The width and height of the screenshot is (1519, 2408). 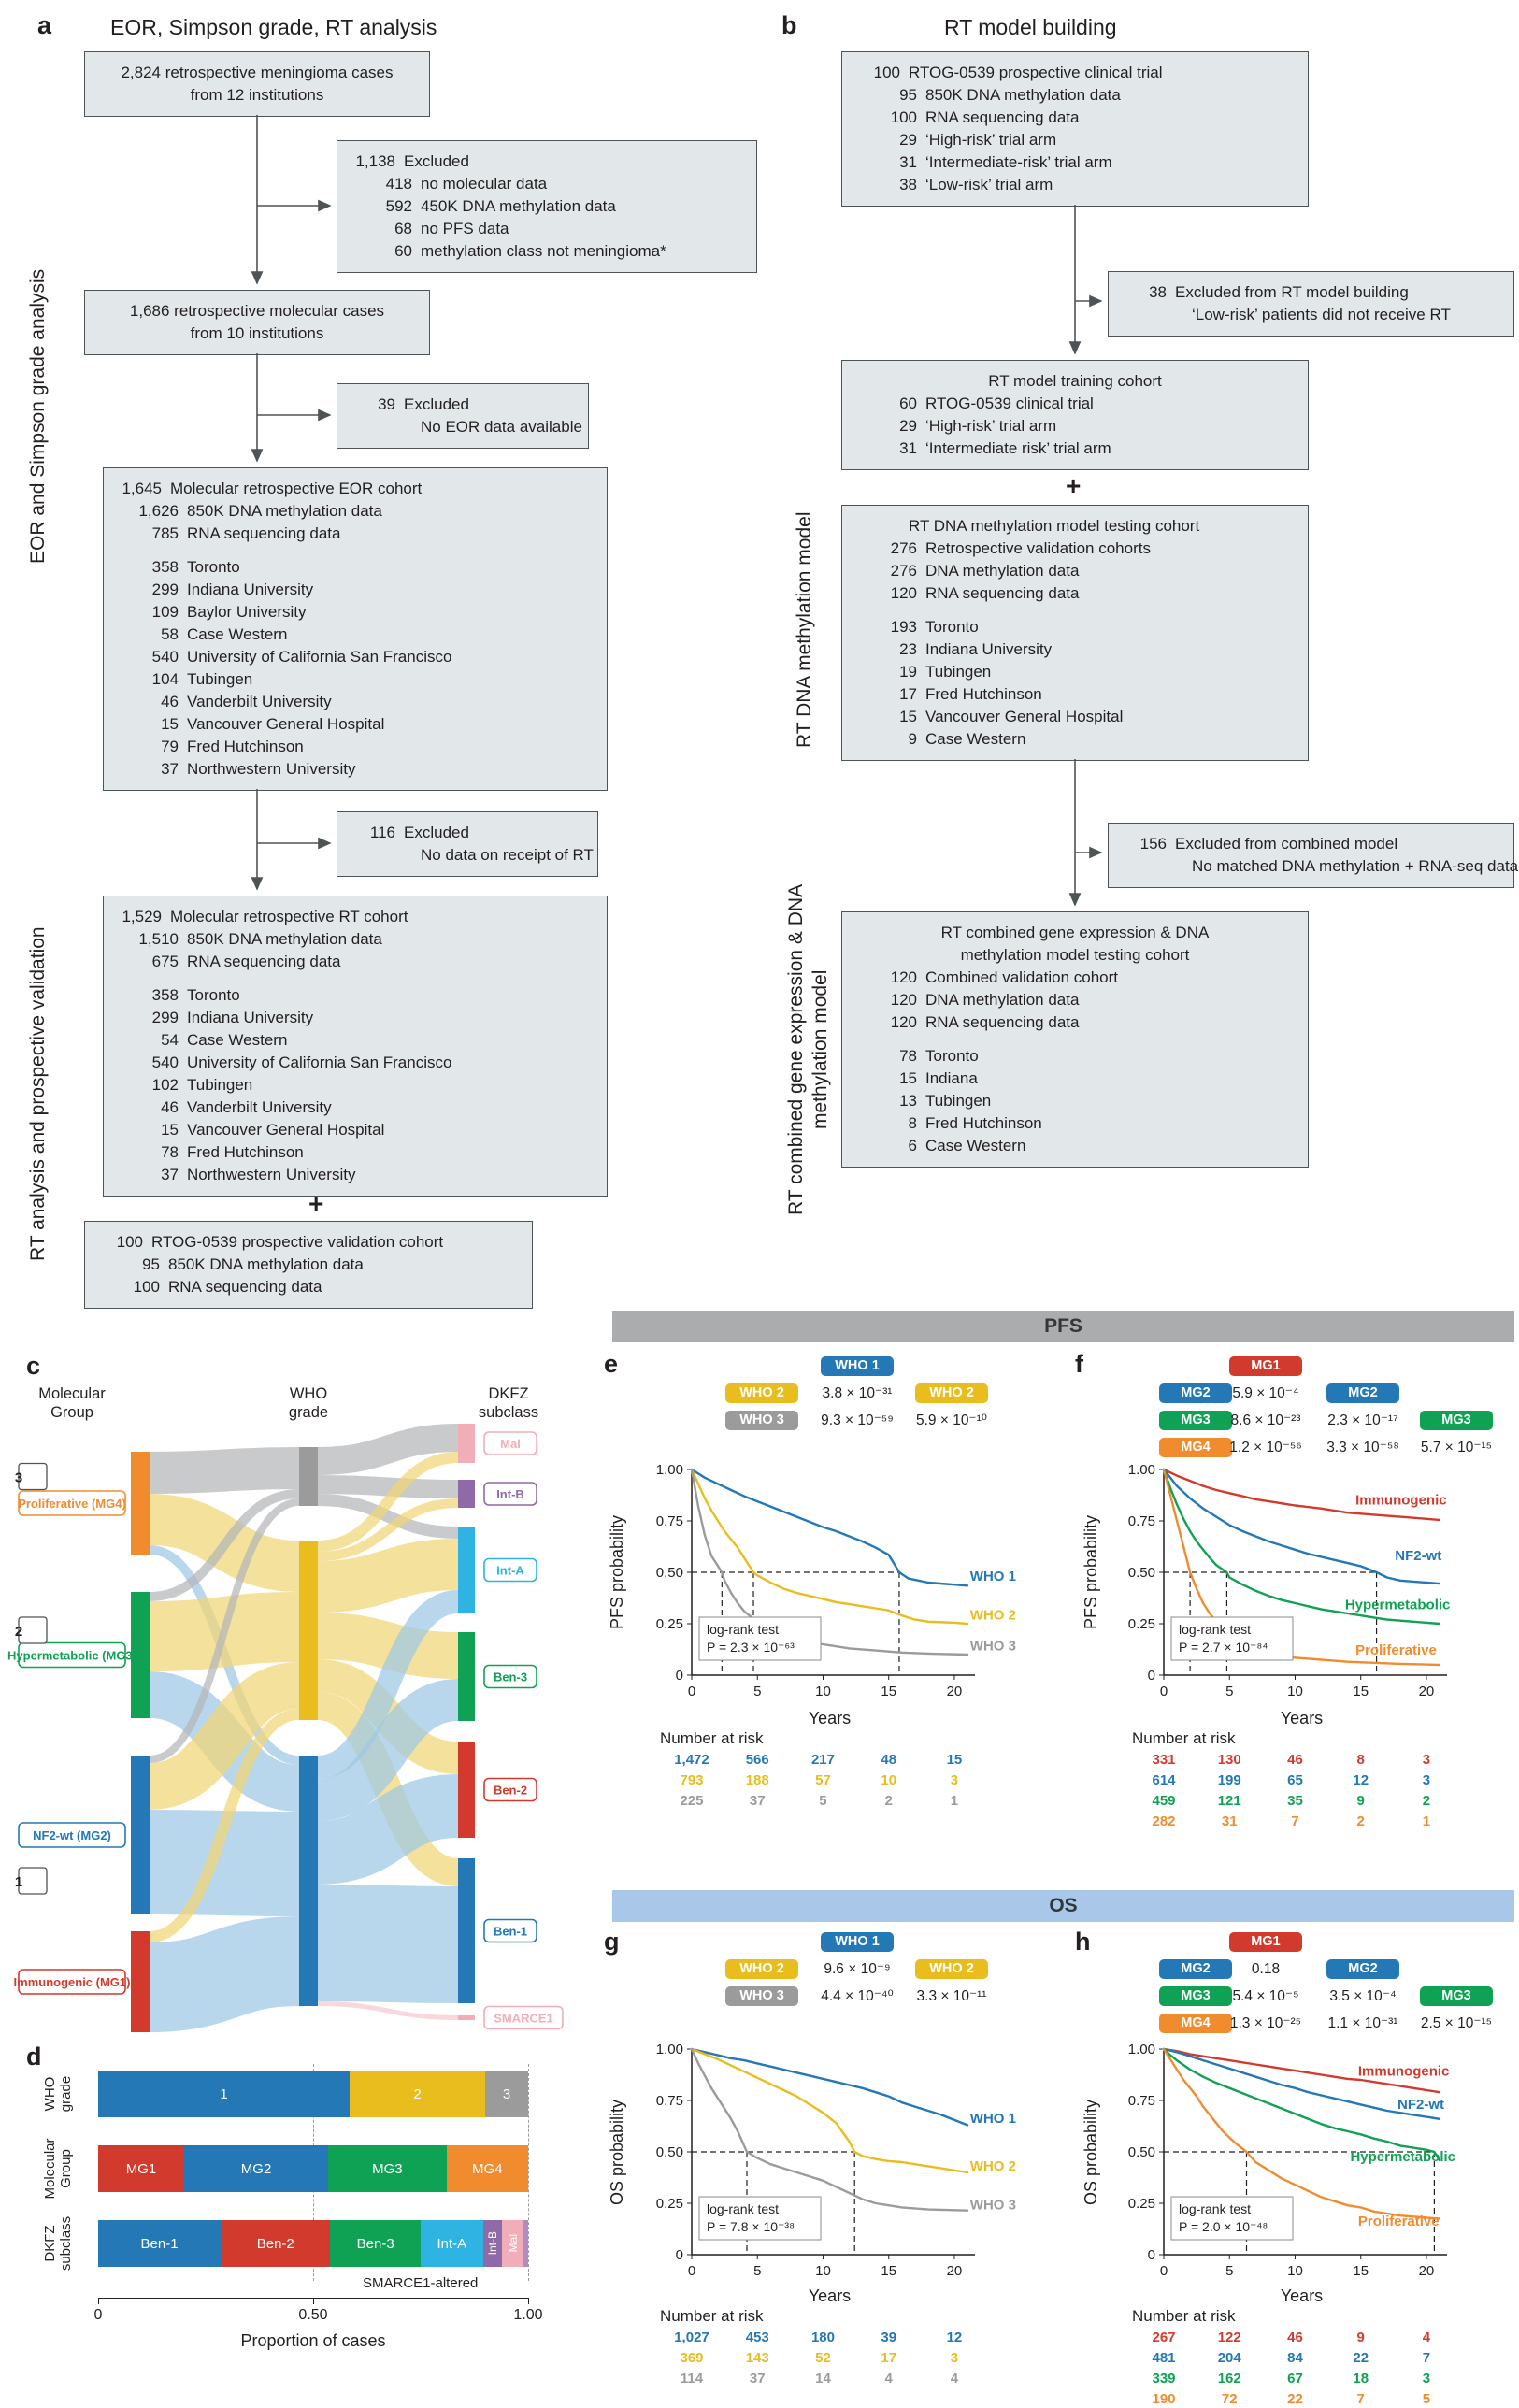 I want to click on risk-count: 130, so click(x=1229, y=1760).